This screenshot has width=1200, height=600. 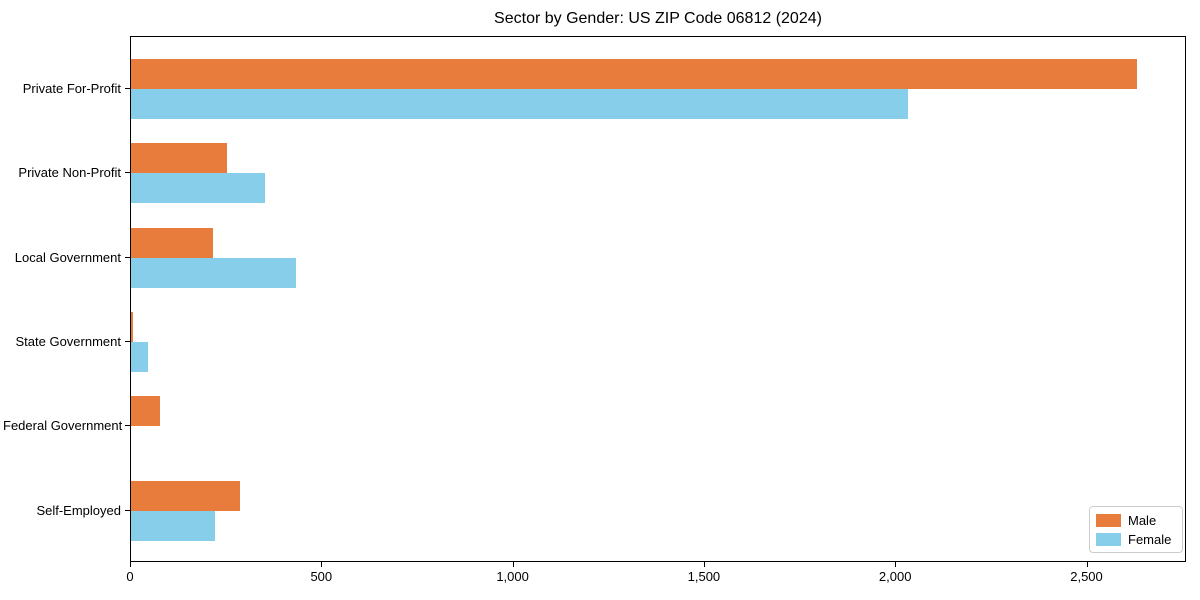 I want to click on bar-female-private-non-profit, so click(x=198, y=188).